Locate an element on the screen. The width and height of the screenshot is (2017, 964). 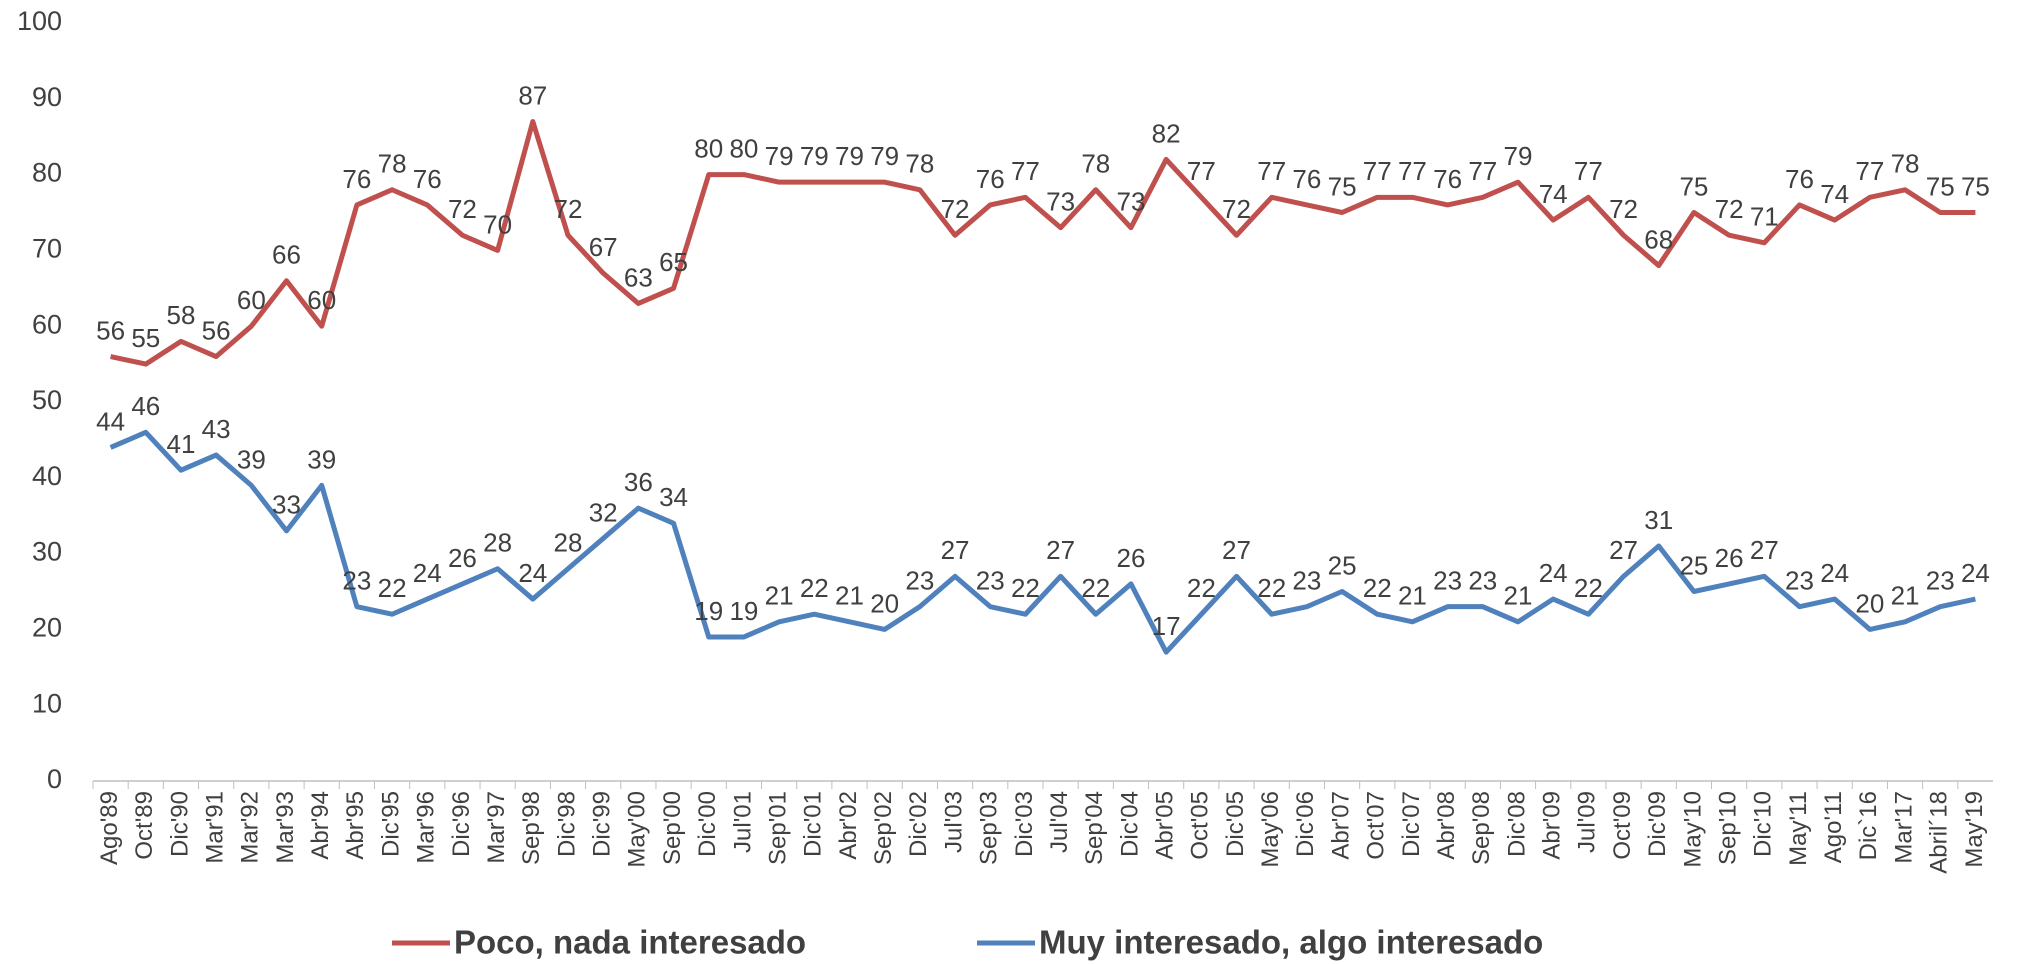
x-tick-label: Sep'08 is located at coordinates (1481, 828).